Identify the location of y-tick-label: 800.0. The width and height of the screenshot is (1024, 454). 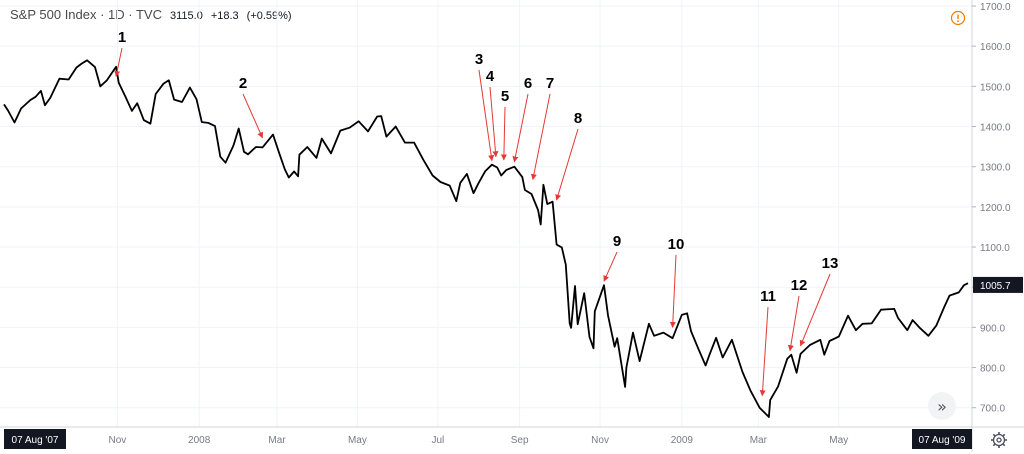
(992, 369).